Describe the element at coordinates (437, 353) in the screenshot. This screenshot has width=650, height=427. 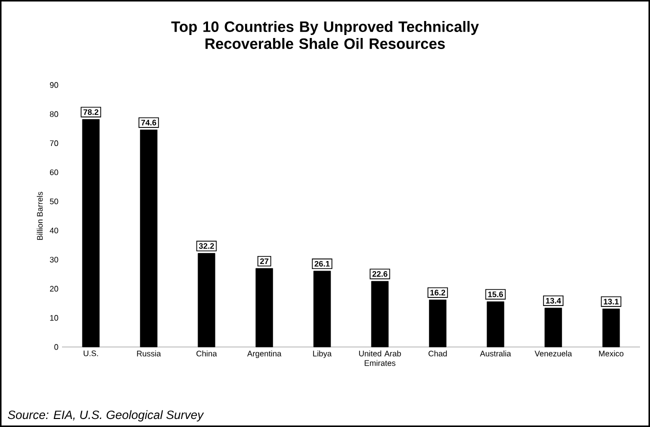
I see `x-tick-label: Chad` at that location.